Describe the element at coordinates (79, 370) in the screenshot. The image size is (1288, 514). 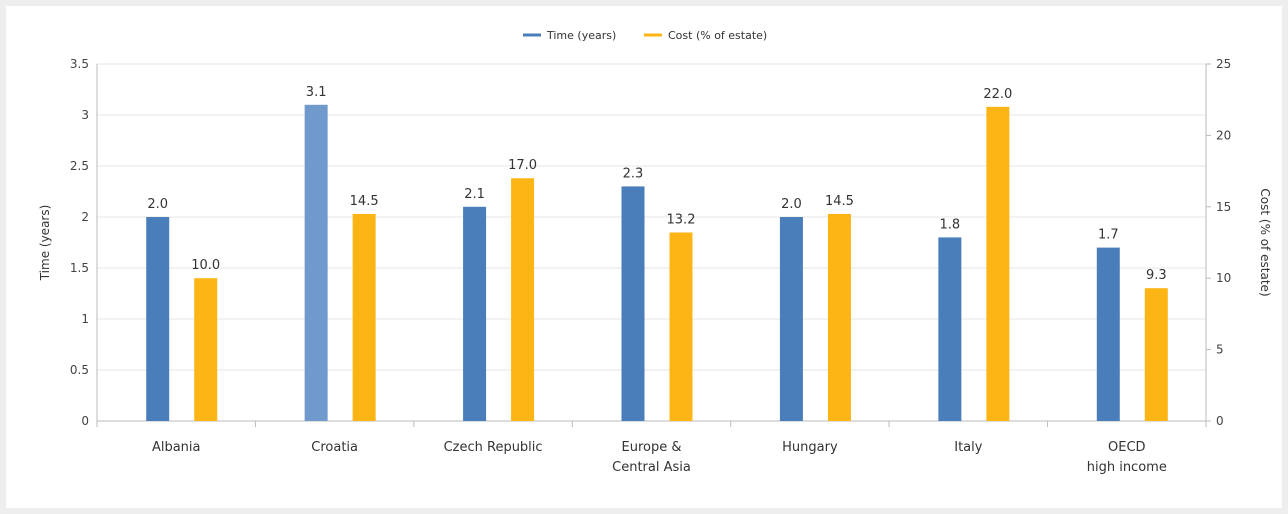
I see `y-tick-label-left: 0.5` at that location.